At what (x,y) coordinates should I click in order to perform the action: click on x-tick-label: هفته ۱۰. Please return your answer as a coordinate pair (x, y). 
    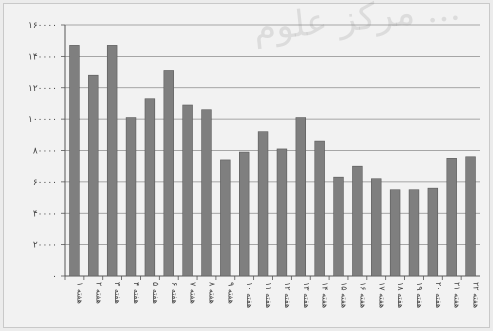
    Looking at the image, I should click on (249, 295).